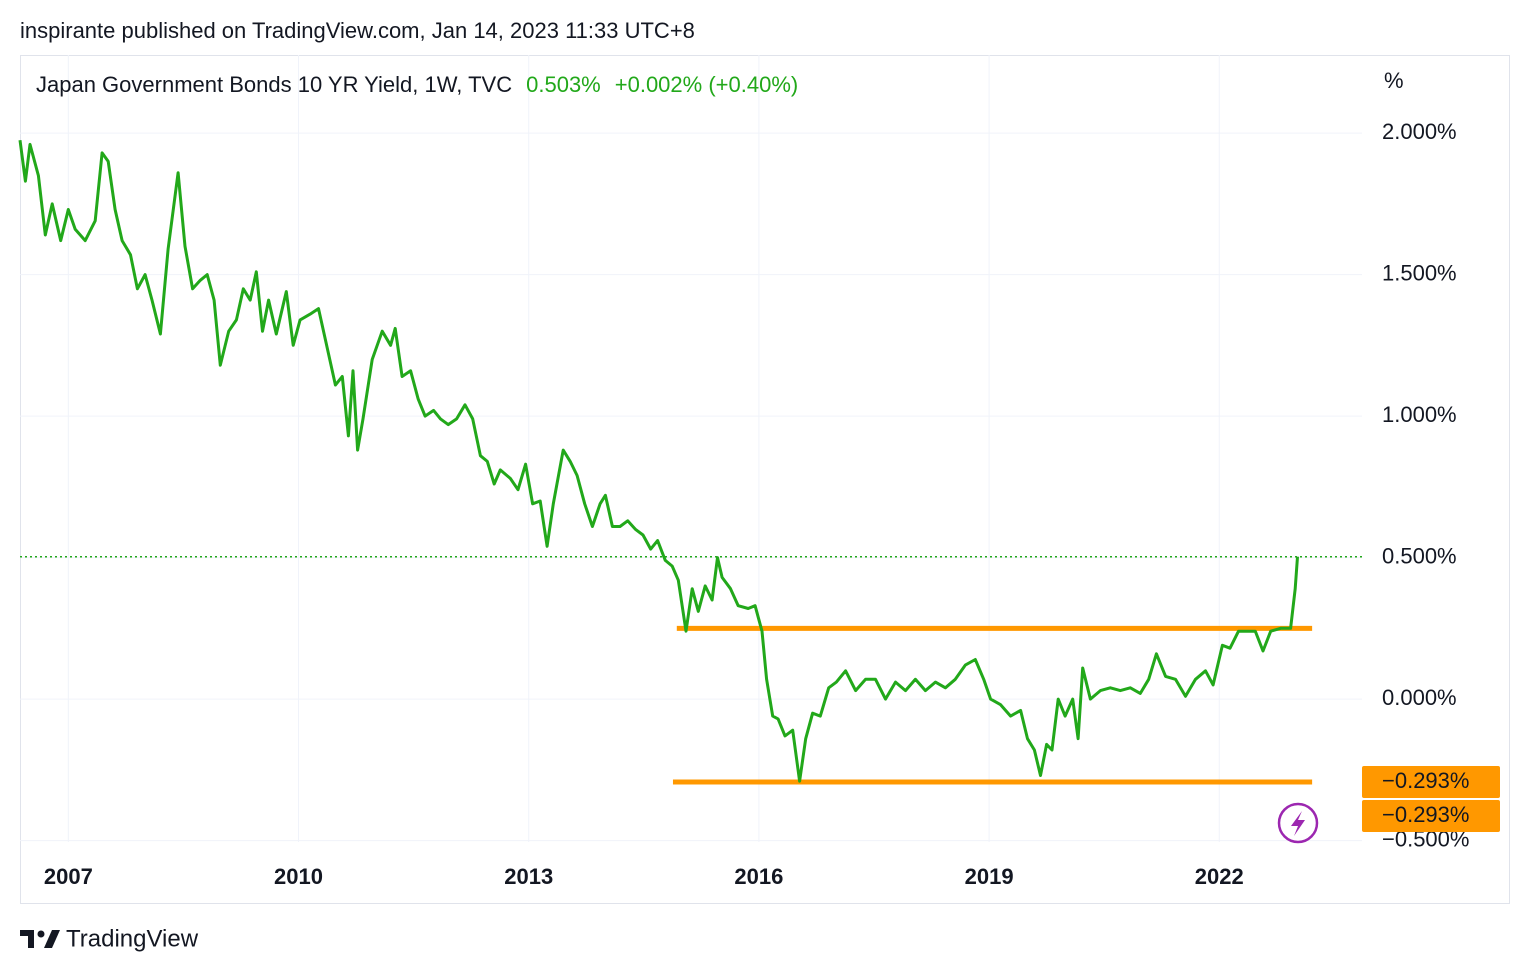 This screenshot has width=1530, height=974. Describe the element at coordinates (68, 876) in the screenshot. I see `x-tick-label: 2007` at that location.